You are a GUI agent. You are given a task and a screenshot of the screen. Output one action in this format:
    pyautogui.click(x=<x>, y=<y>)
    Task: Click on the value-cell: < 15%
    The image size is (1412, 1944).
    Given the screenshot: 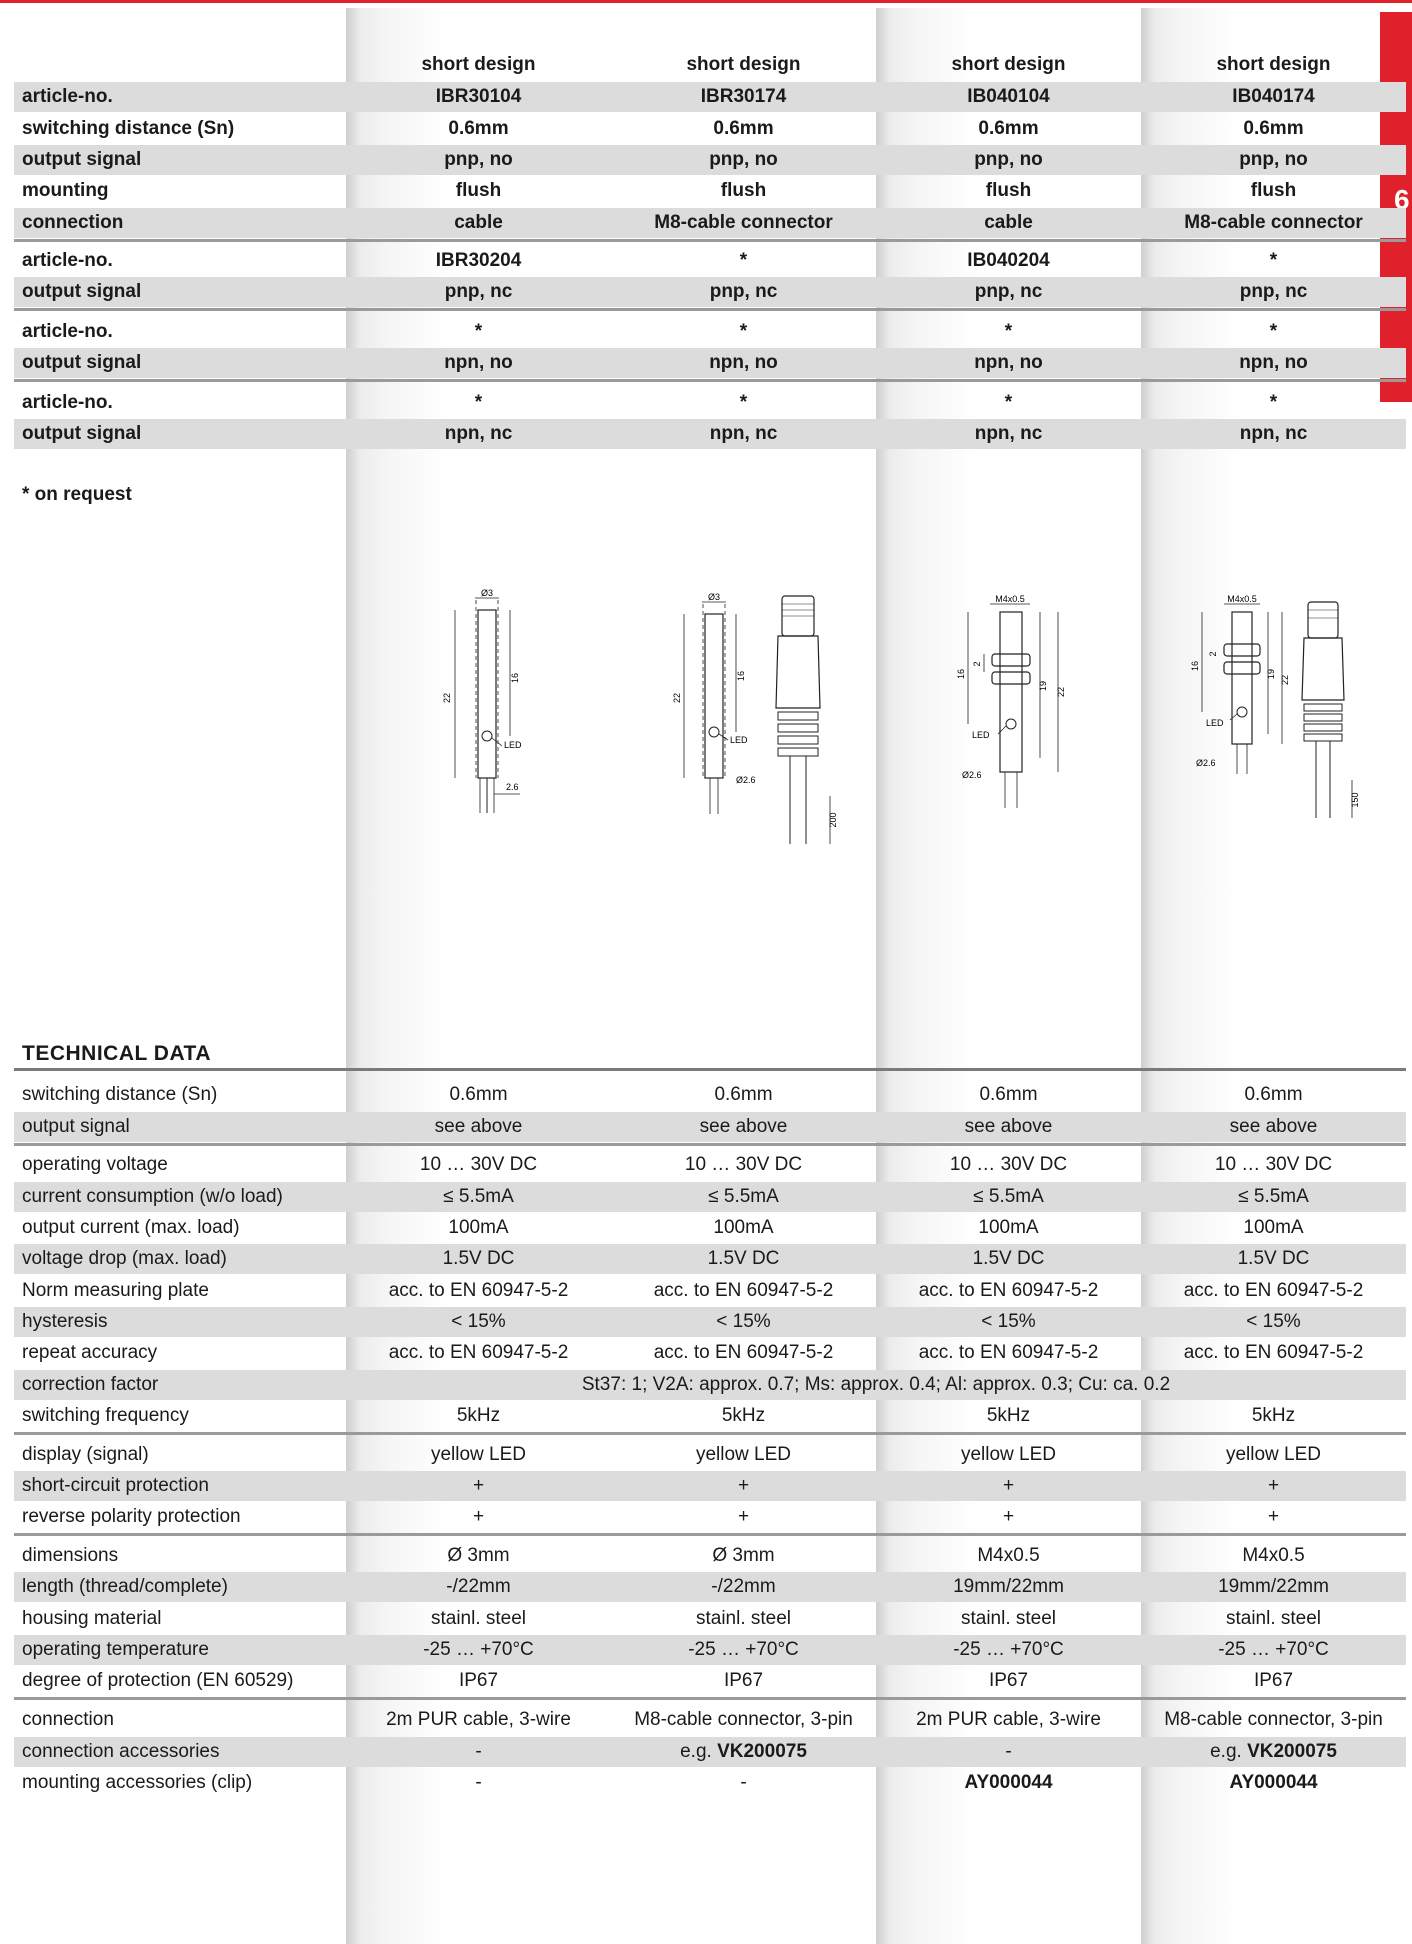 What is the action you would take?
    pyautogui.click(x=1273, y=1321)
    